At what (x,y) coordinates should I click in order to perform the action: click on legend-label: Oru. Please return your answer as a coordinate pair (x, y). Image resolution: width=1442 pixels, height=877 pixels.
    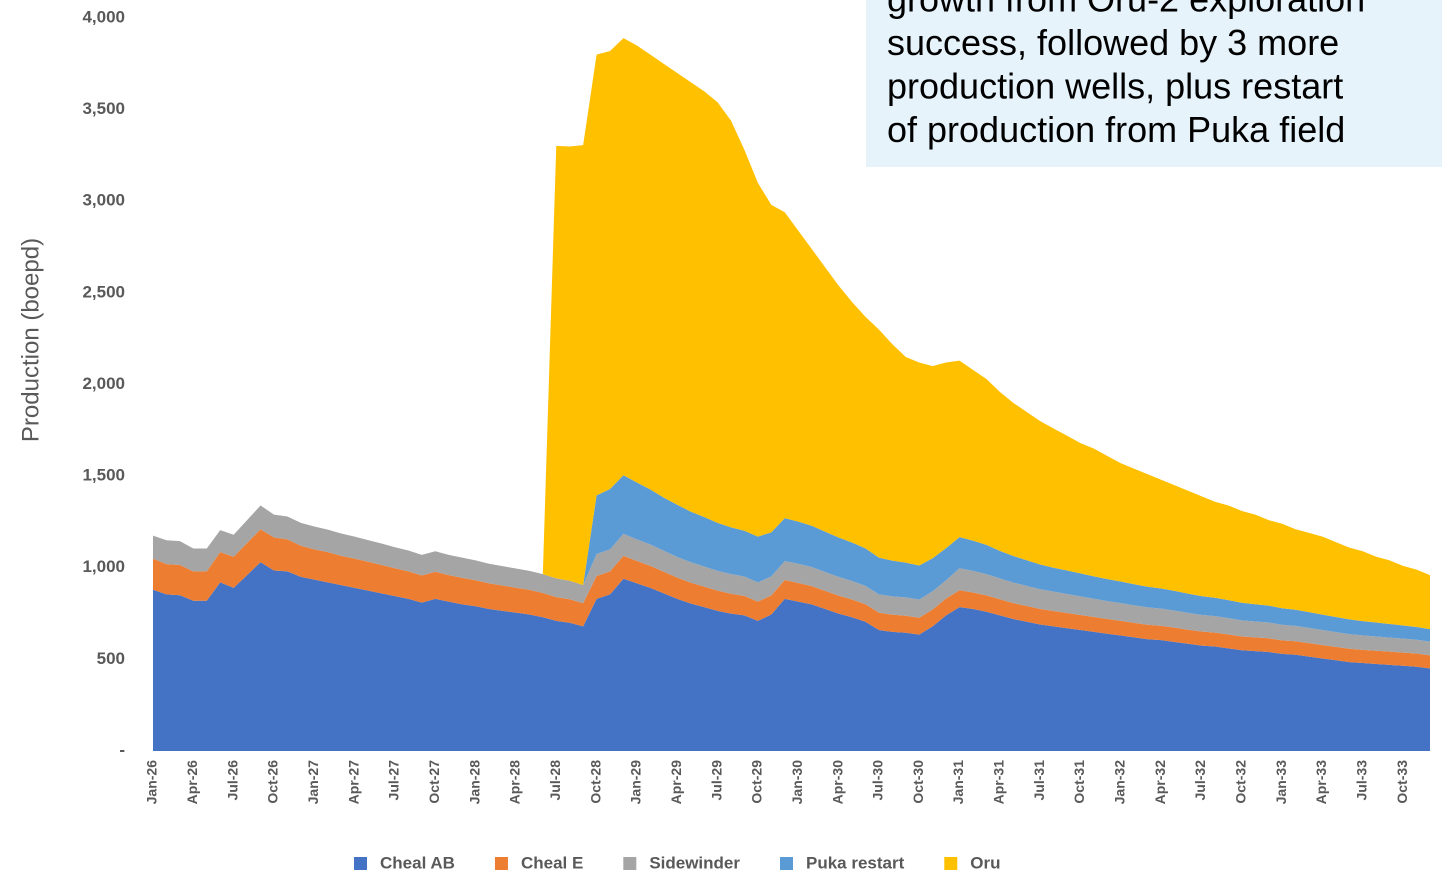
    Looking at the image, I should click on (985, 862).